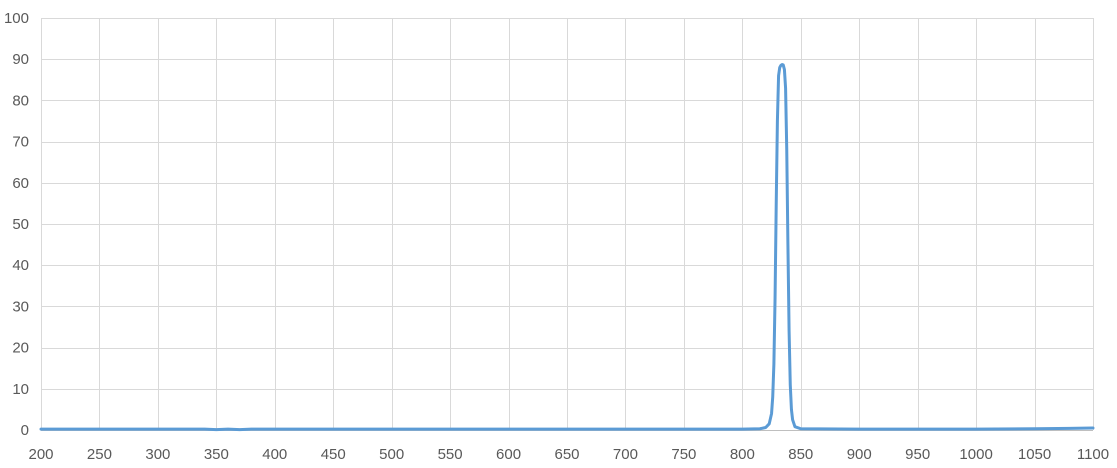  What do you see at coordinates (859, 454) in the screenshot?
I see `x-tick-label: 900` at bounding box center [859, 454].